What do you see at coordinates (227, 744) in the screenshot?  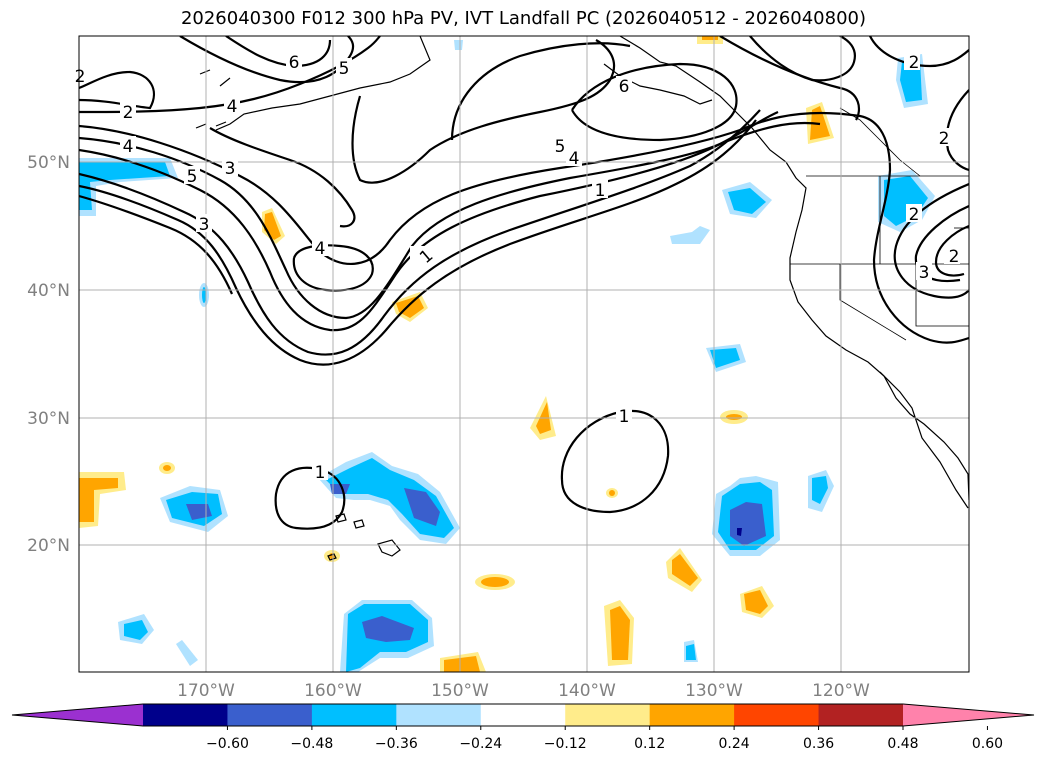 I see `colorbar-tick-label: −0.60` at bounding box center [227, 744].